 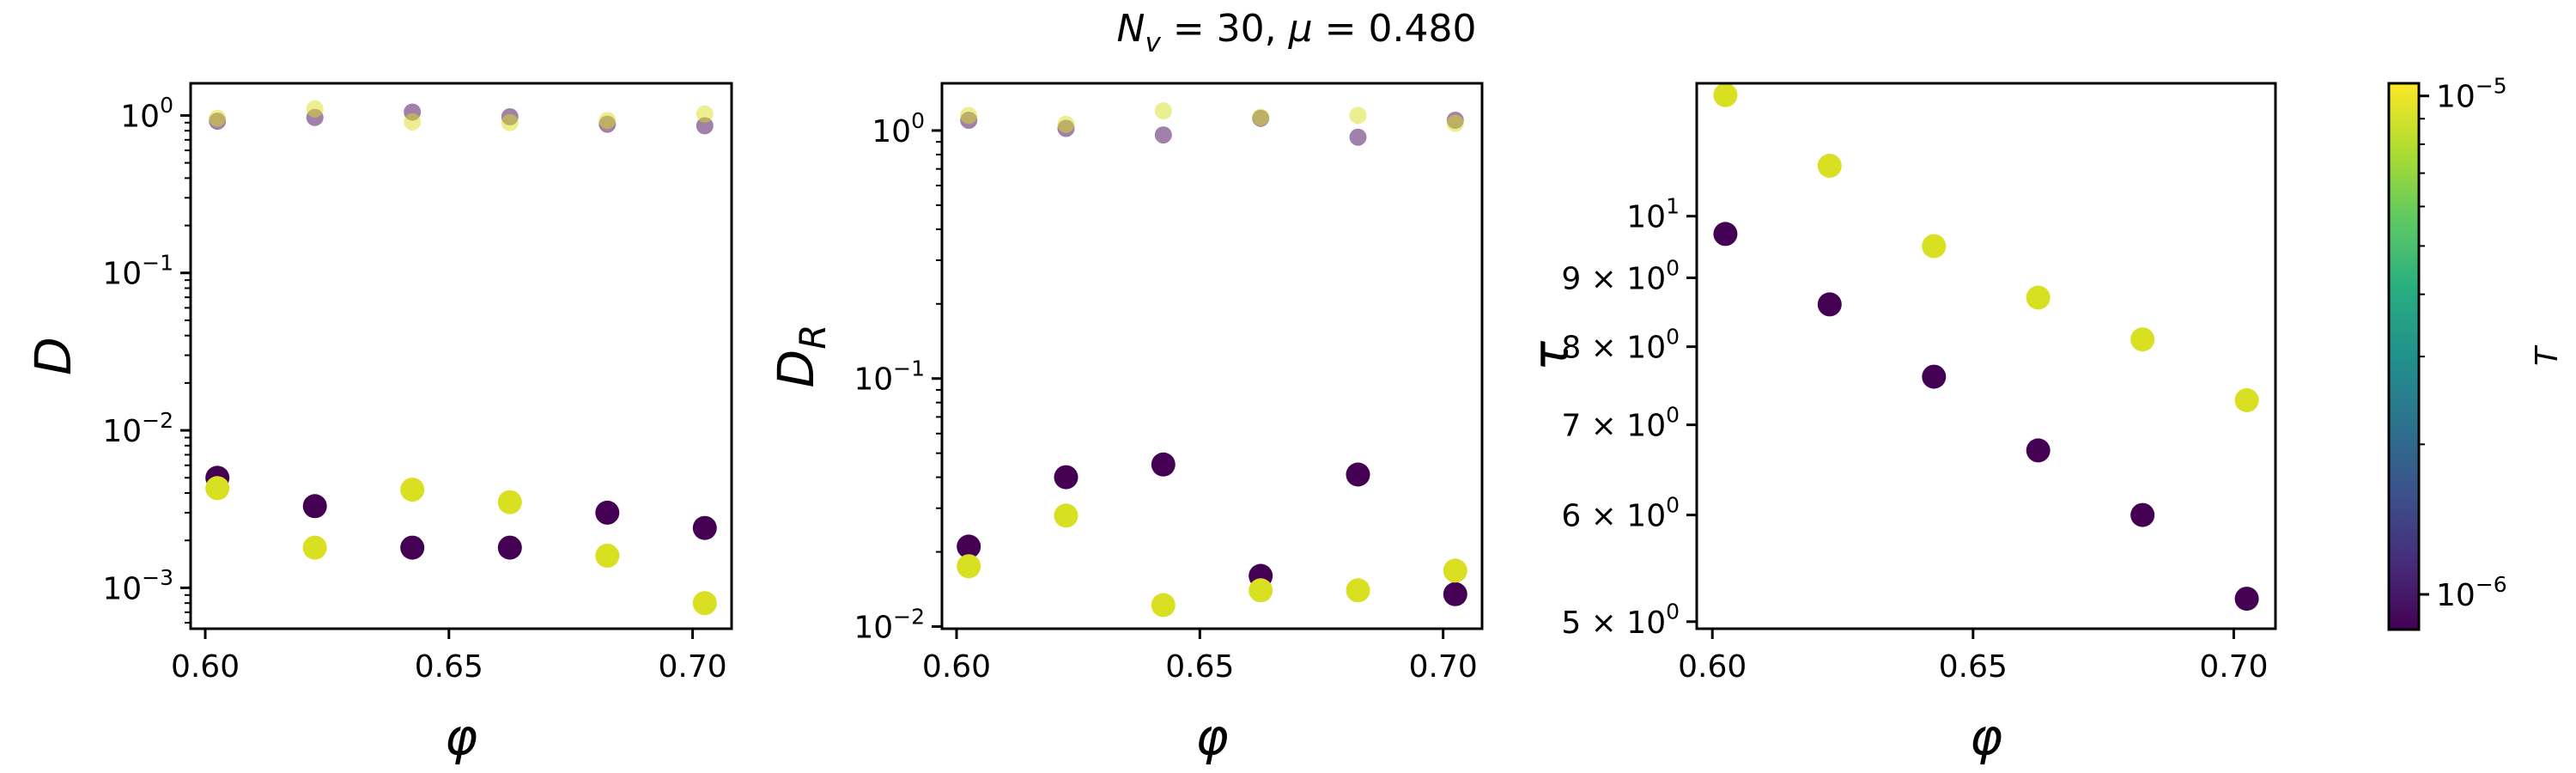 I want to click on figure-title: Nv = 30, μ = 0.480, so click(x=1297, y=32).